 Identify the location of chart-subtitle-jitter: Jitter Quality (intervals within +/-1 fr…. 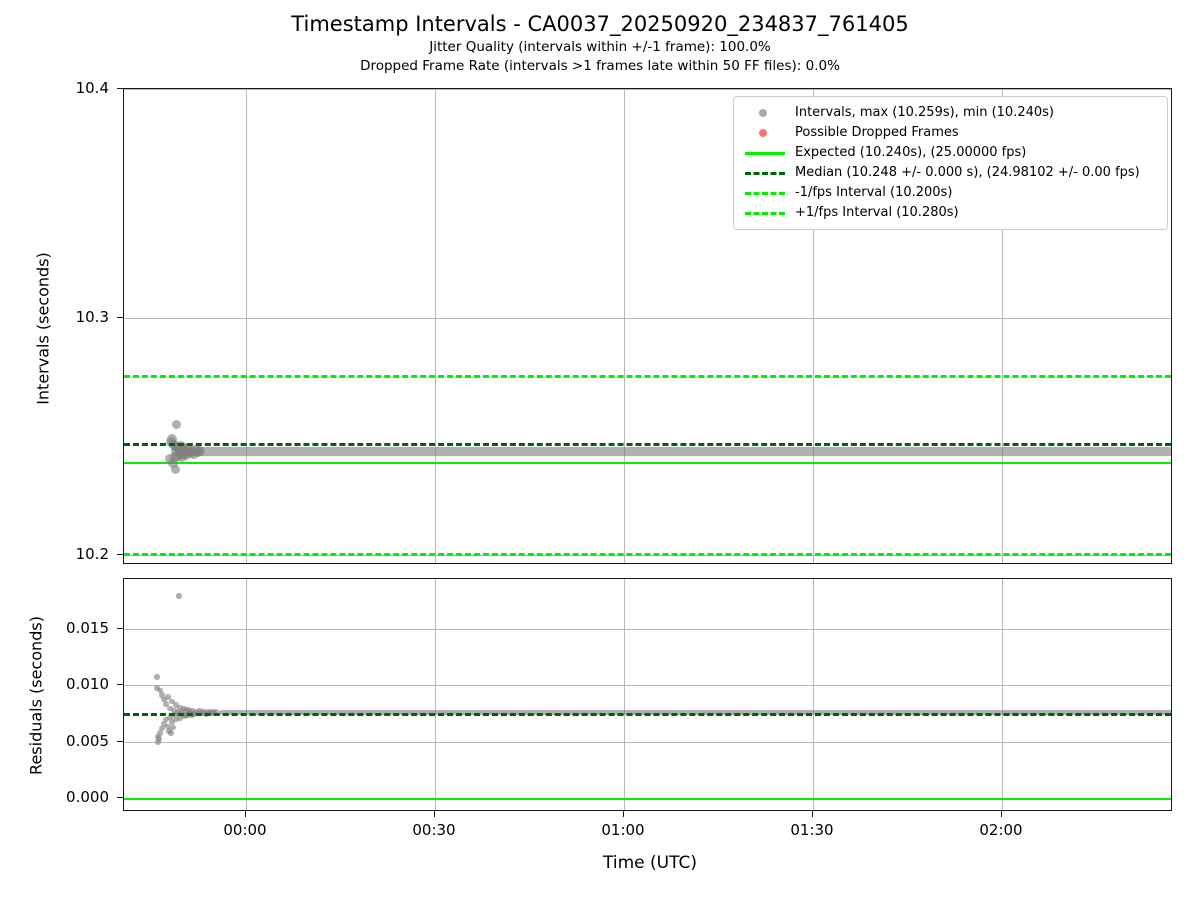
(600, 47).